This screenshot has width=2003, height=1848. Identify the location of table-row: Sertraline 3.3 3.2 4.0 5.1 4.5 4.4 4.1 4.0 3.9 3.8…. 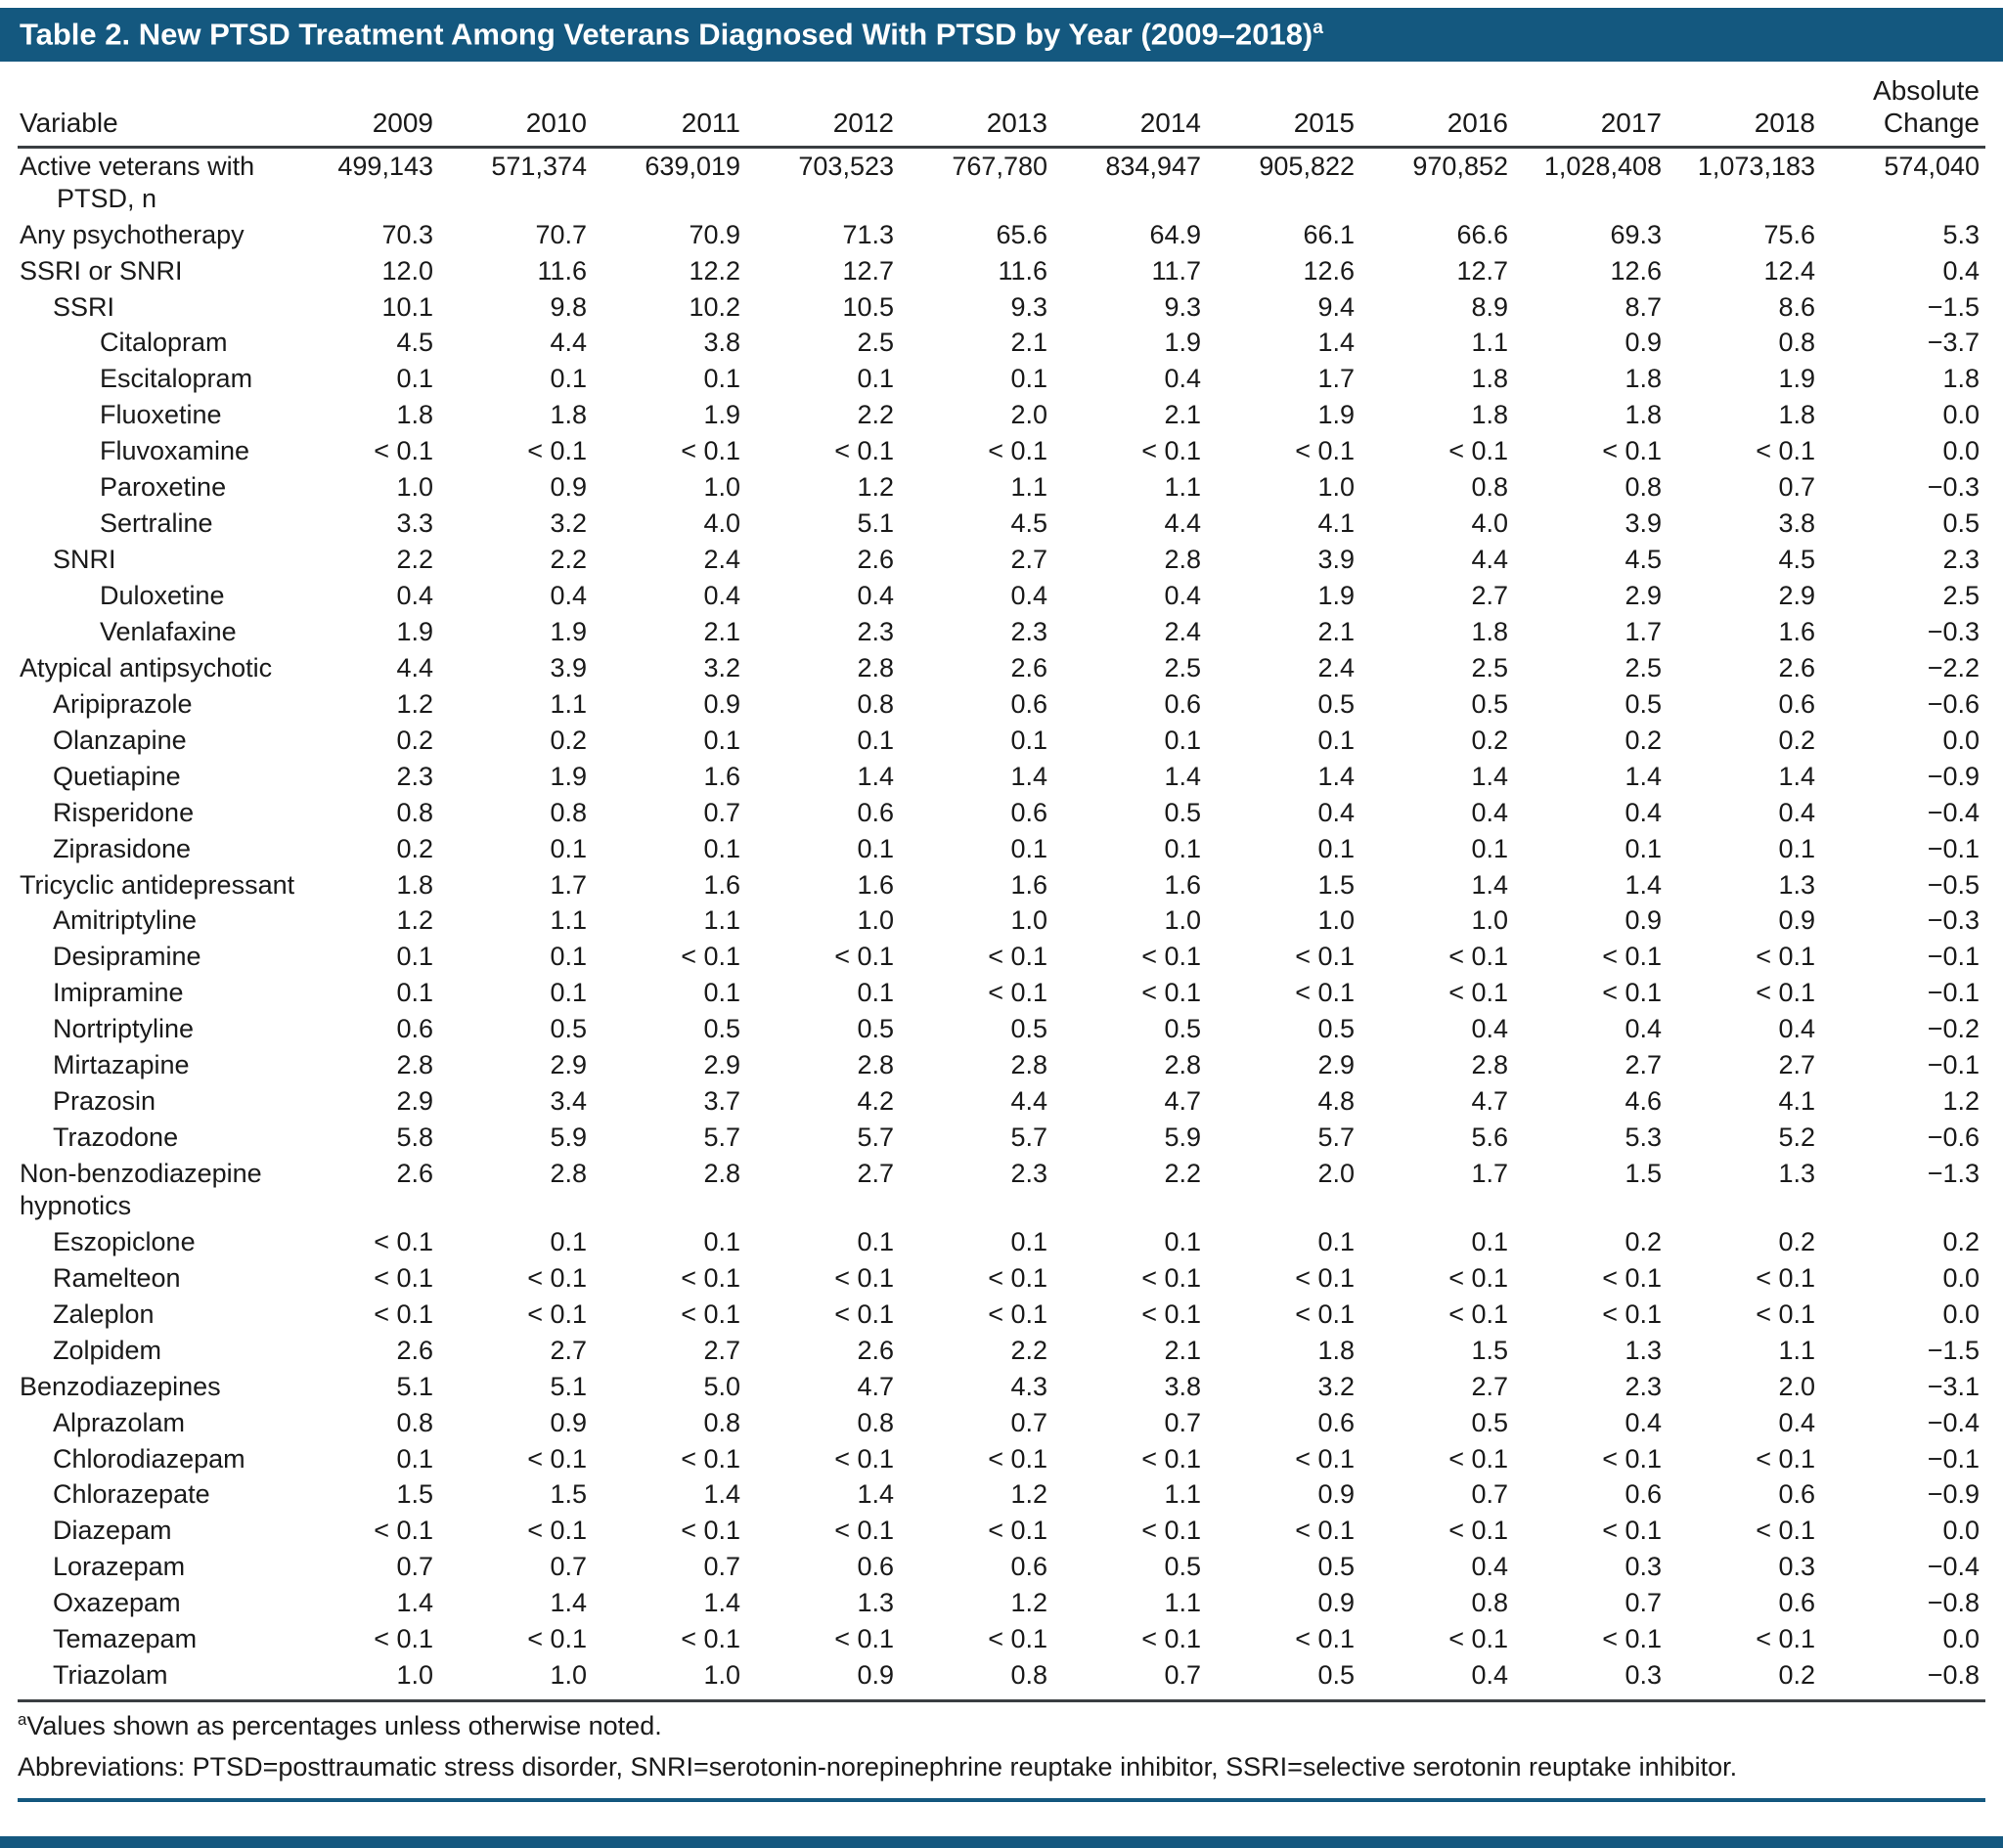
(1001, 524).